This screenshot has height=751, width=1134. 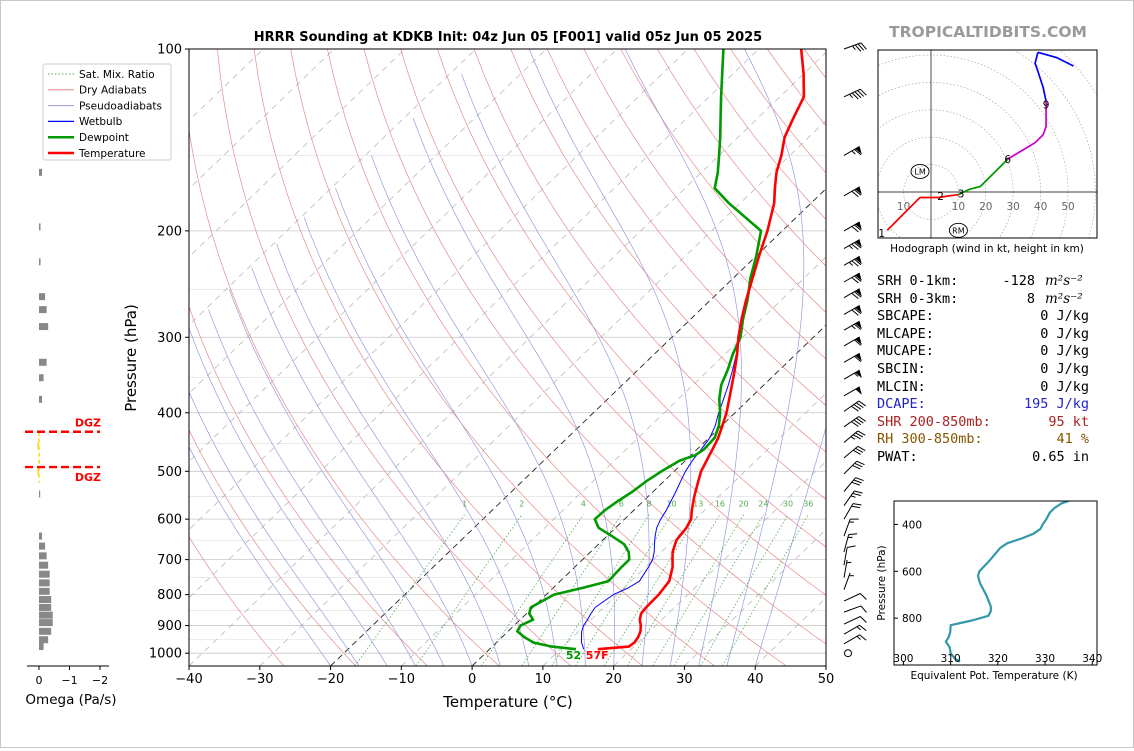 What do you see at coordinates (1046, 105) in the screenshot?
I see `hodograph-height-label: 9` at bounding box center [1046, 105].